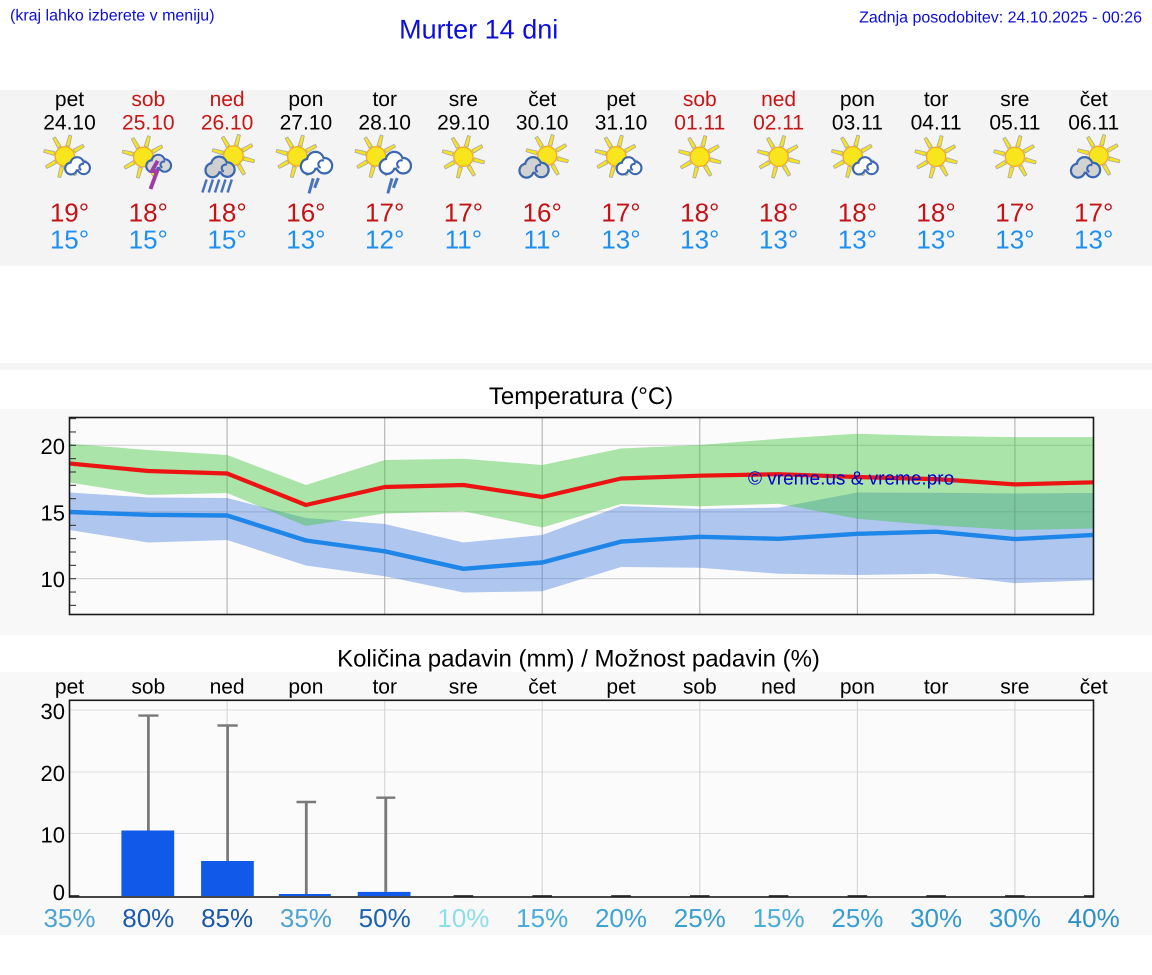 The width and height of the screenshot is (1152, 975). Describe the element at coordinates (227, 122) in the screenshot. I see `svg-text: 26.10` at that location.